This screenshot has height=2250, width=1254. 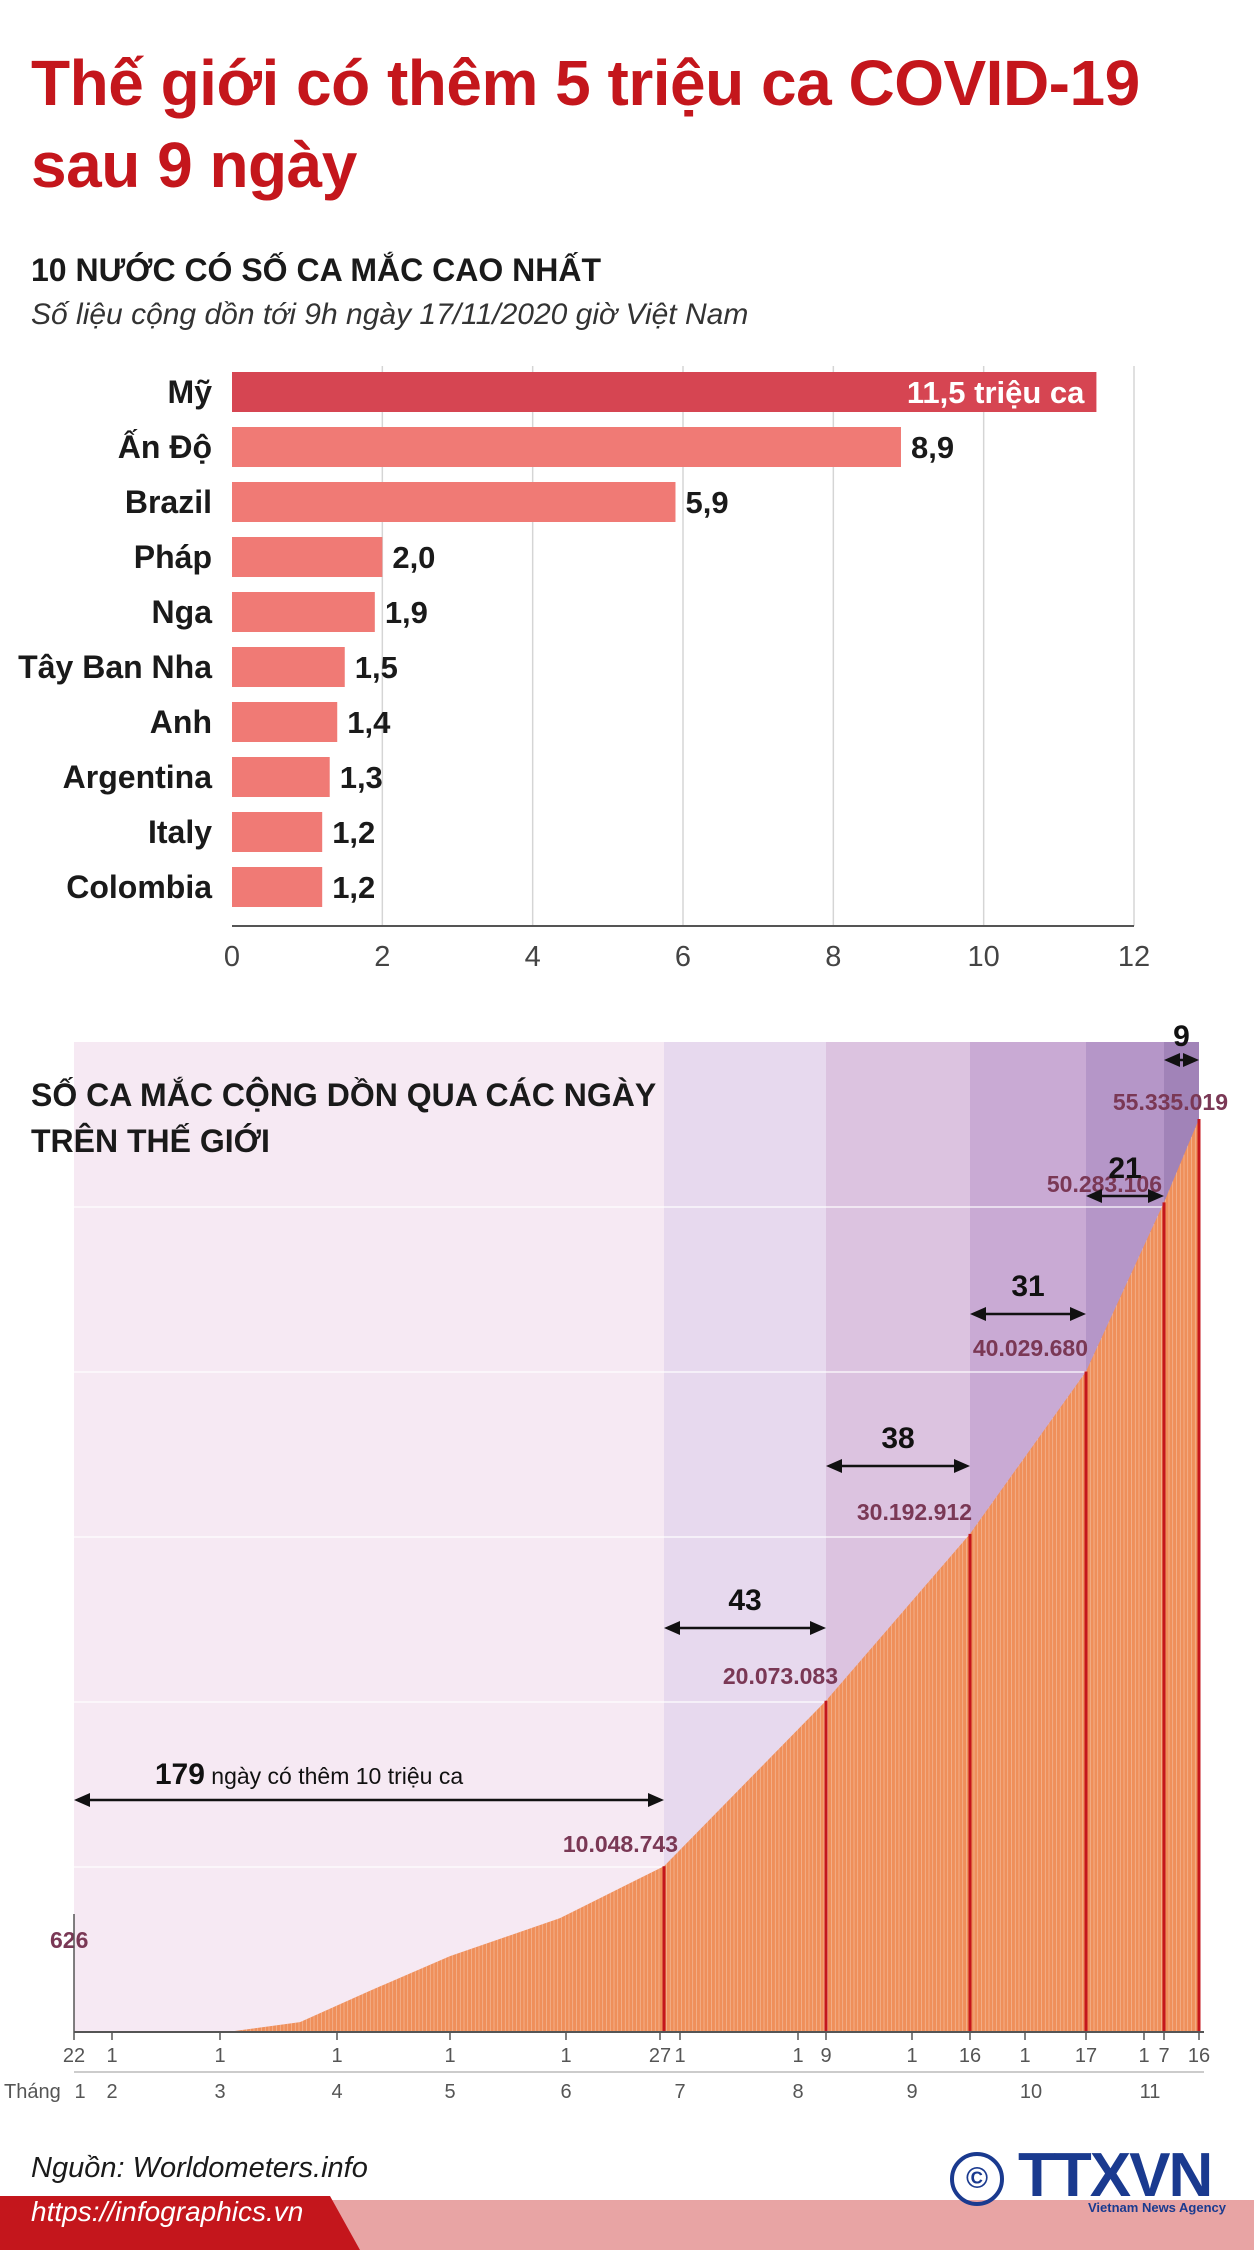 What do you see at coordinates (180, 832) in the screenshot?
I see `category-label: Italy` at bounding box center [180, 832].